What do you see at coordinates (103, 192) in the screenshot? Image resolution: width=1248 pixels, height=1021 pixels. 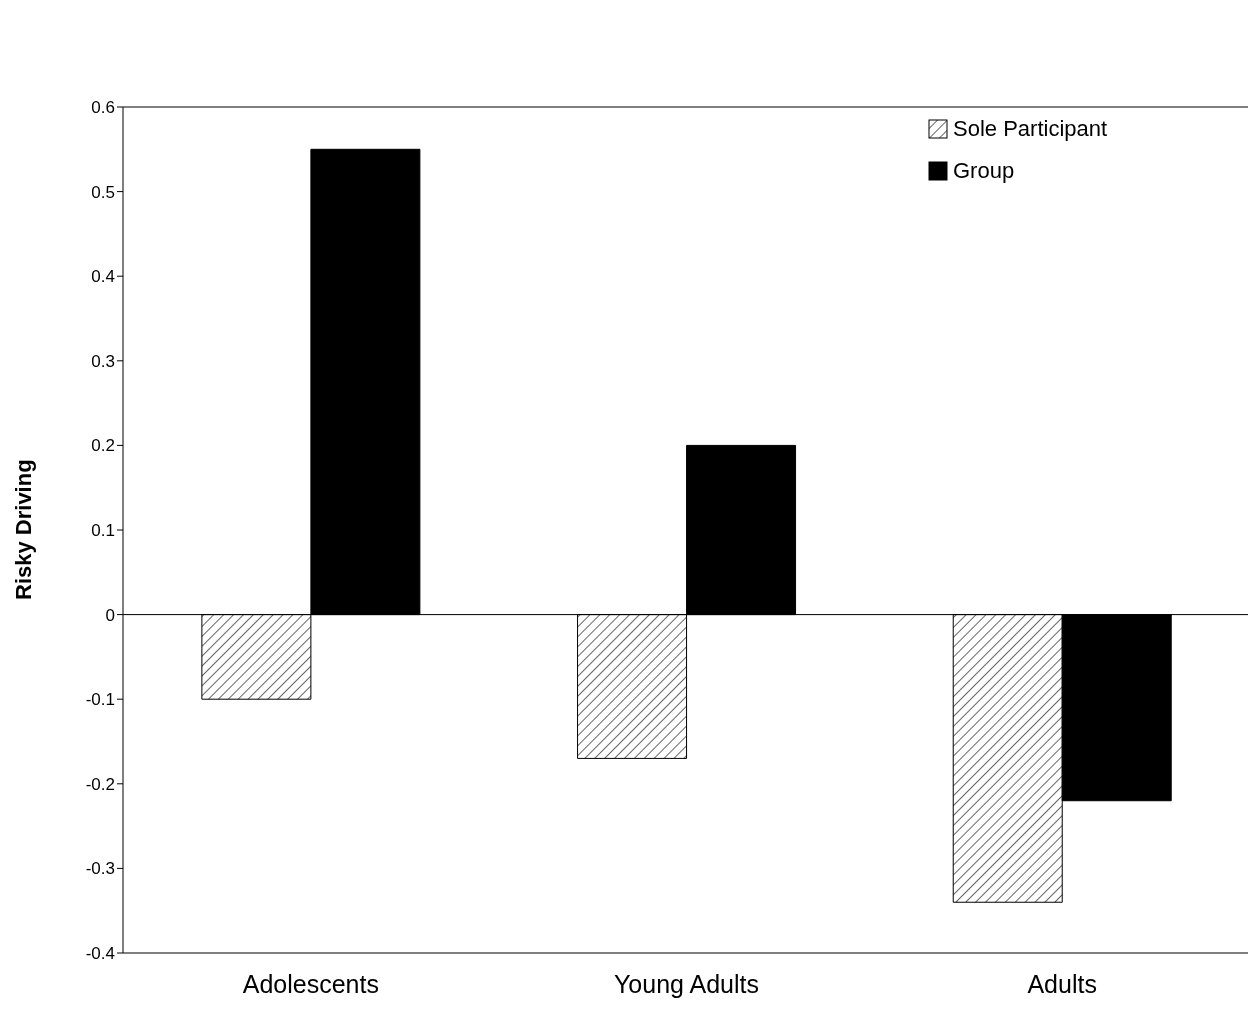 I see `y-tick-label: 0.5` at bounding box center [103, 192].